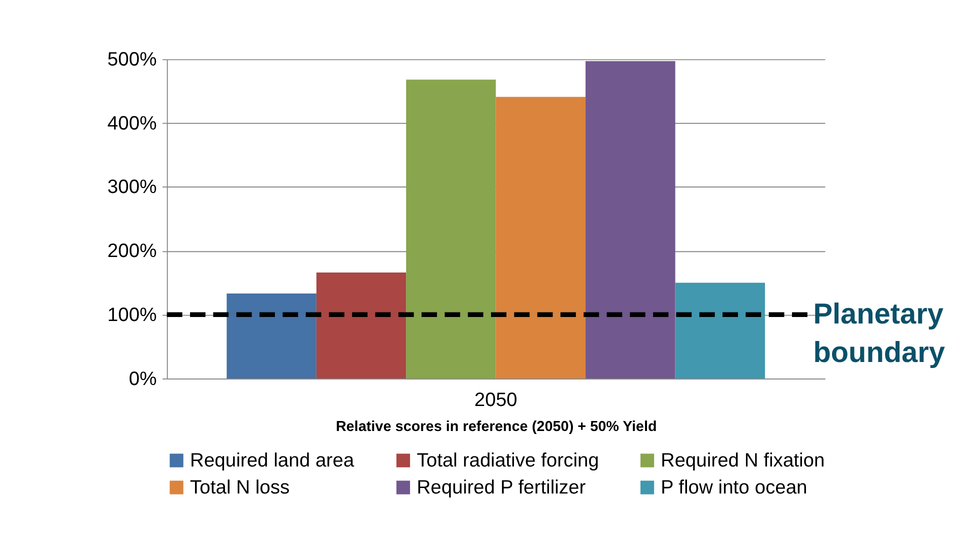  Describe the element at coordinates (742, 461) in the screenshot. I see `legend-label: Required N fixation` at that location.